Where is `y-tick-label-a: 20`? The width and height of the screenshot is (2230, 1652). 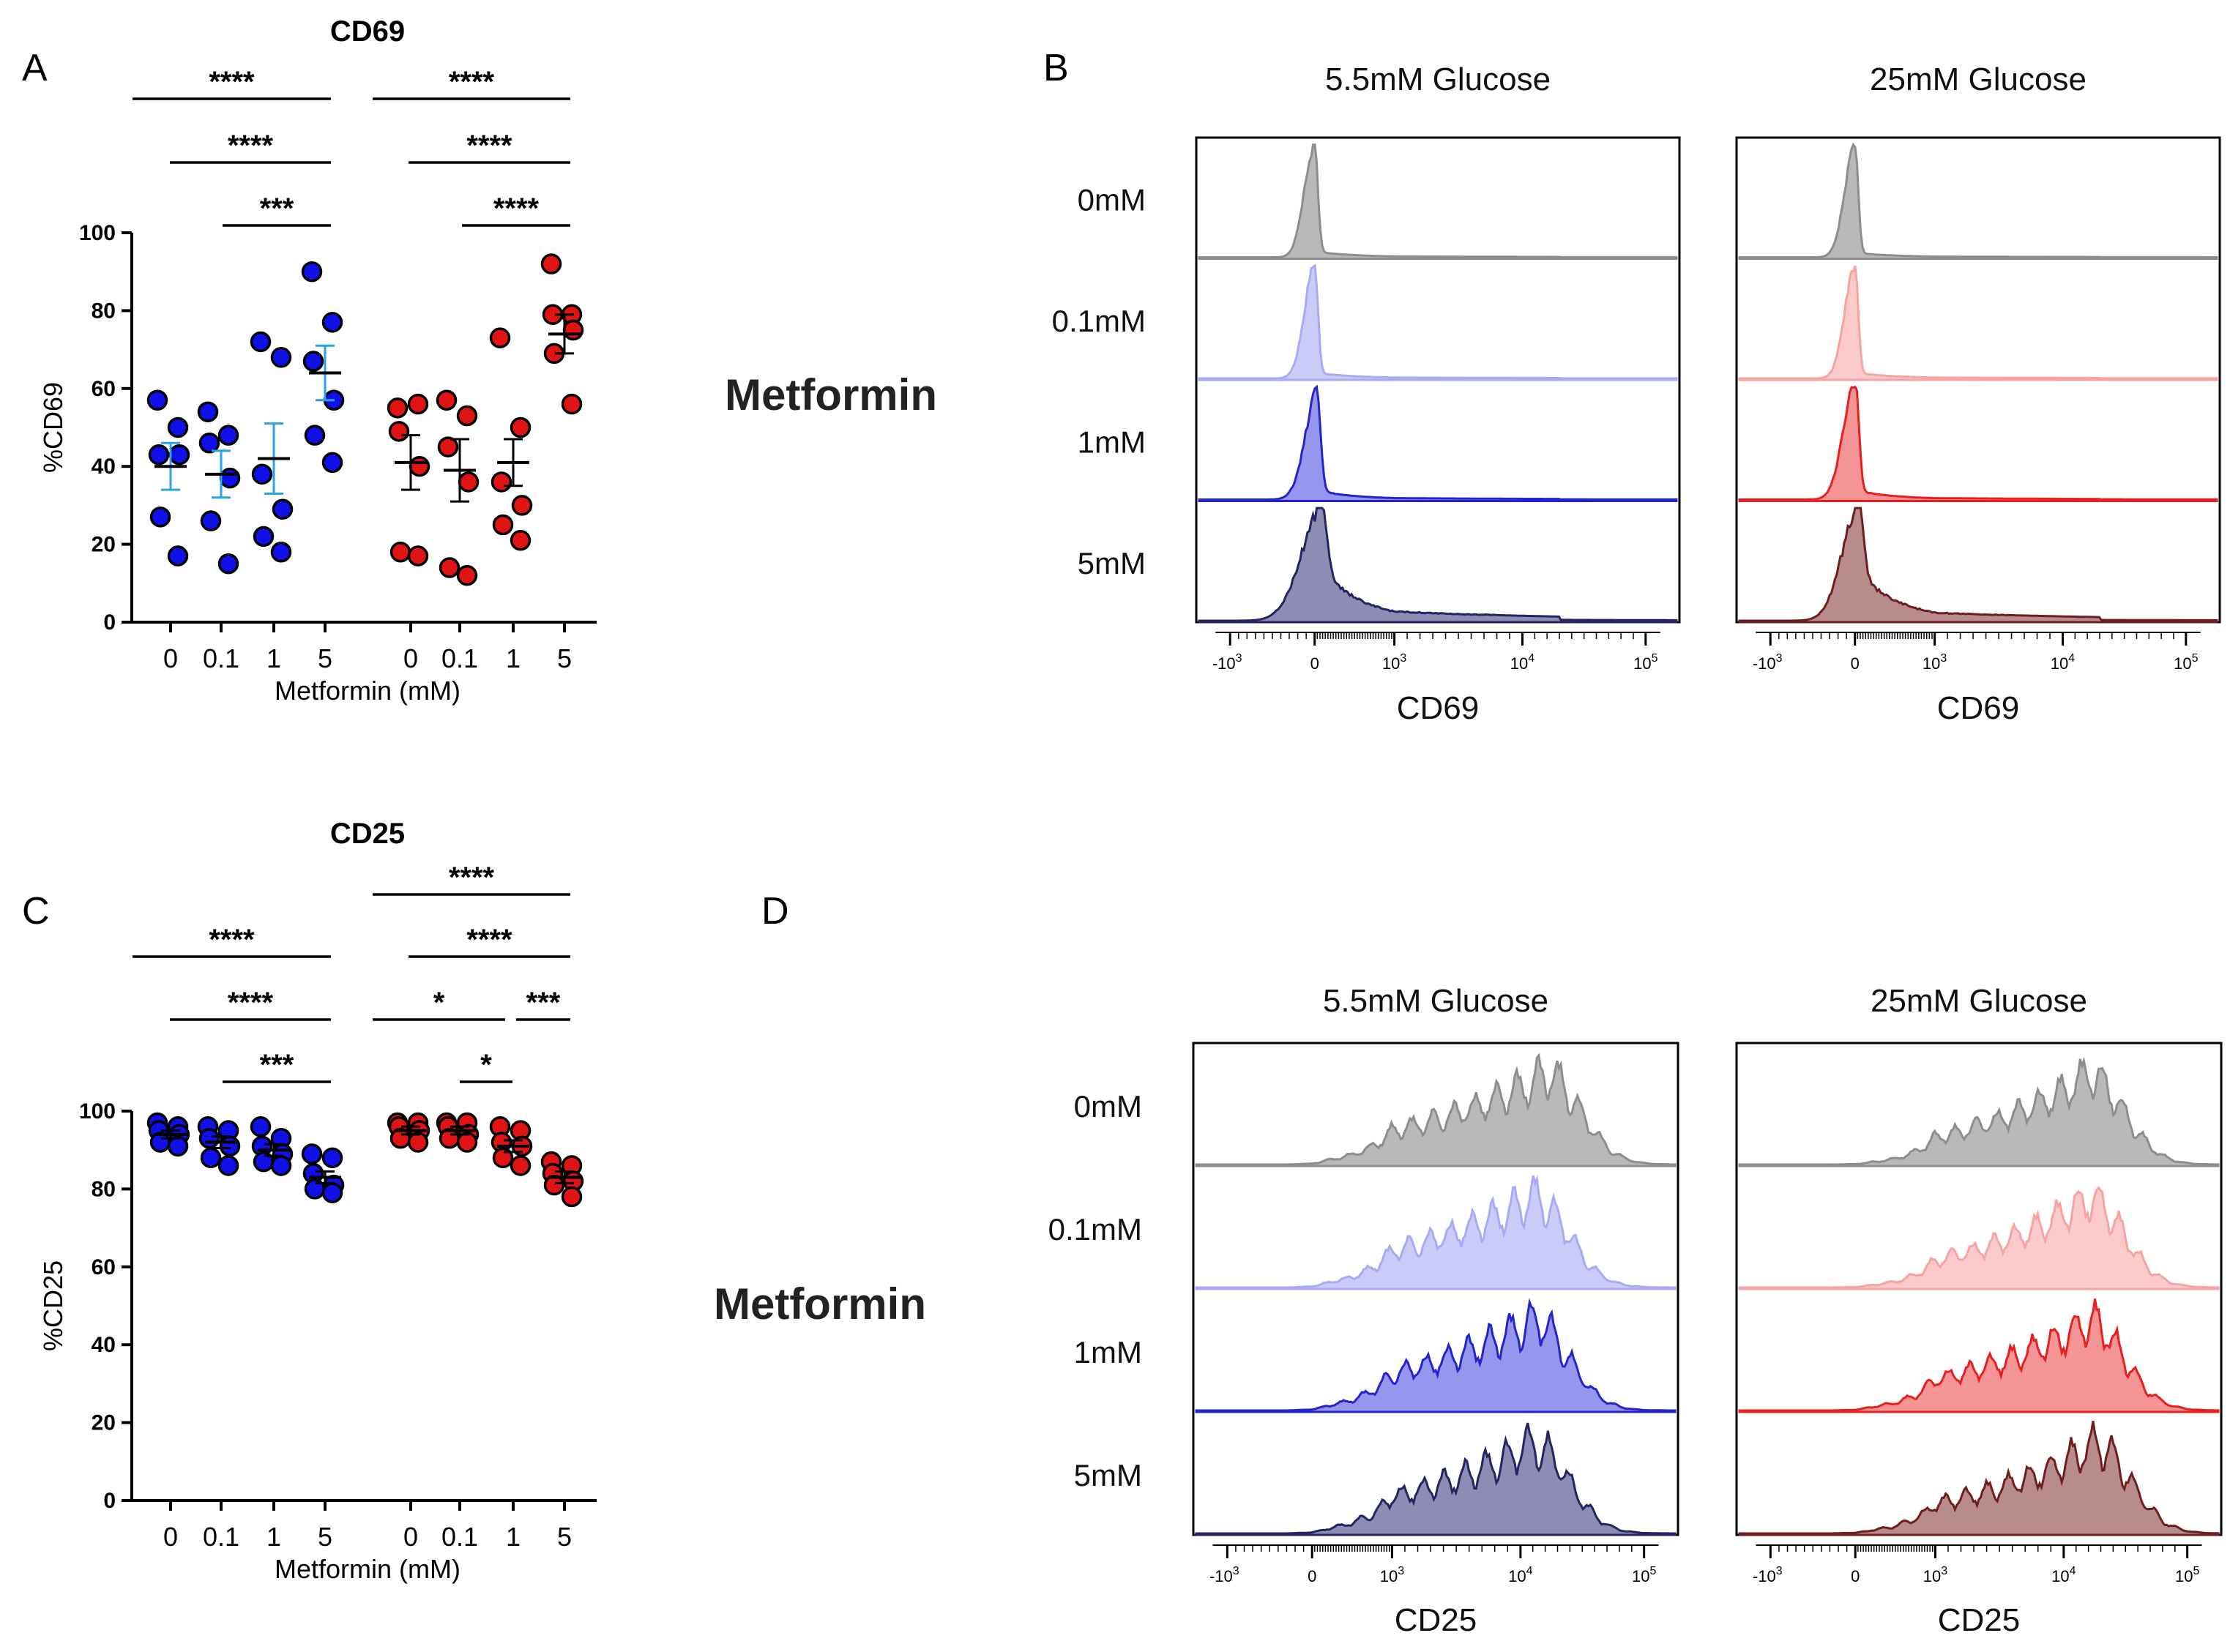 y-tick-label-a: 20 is located at coordinates (104, 545).